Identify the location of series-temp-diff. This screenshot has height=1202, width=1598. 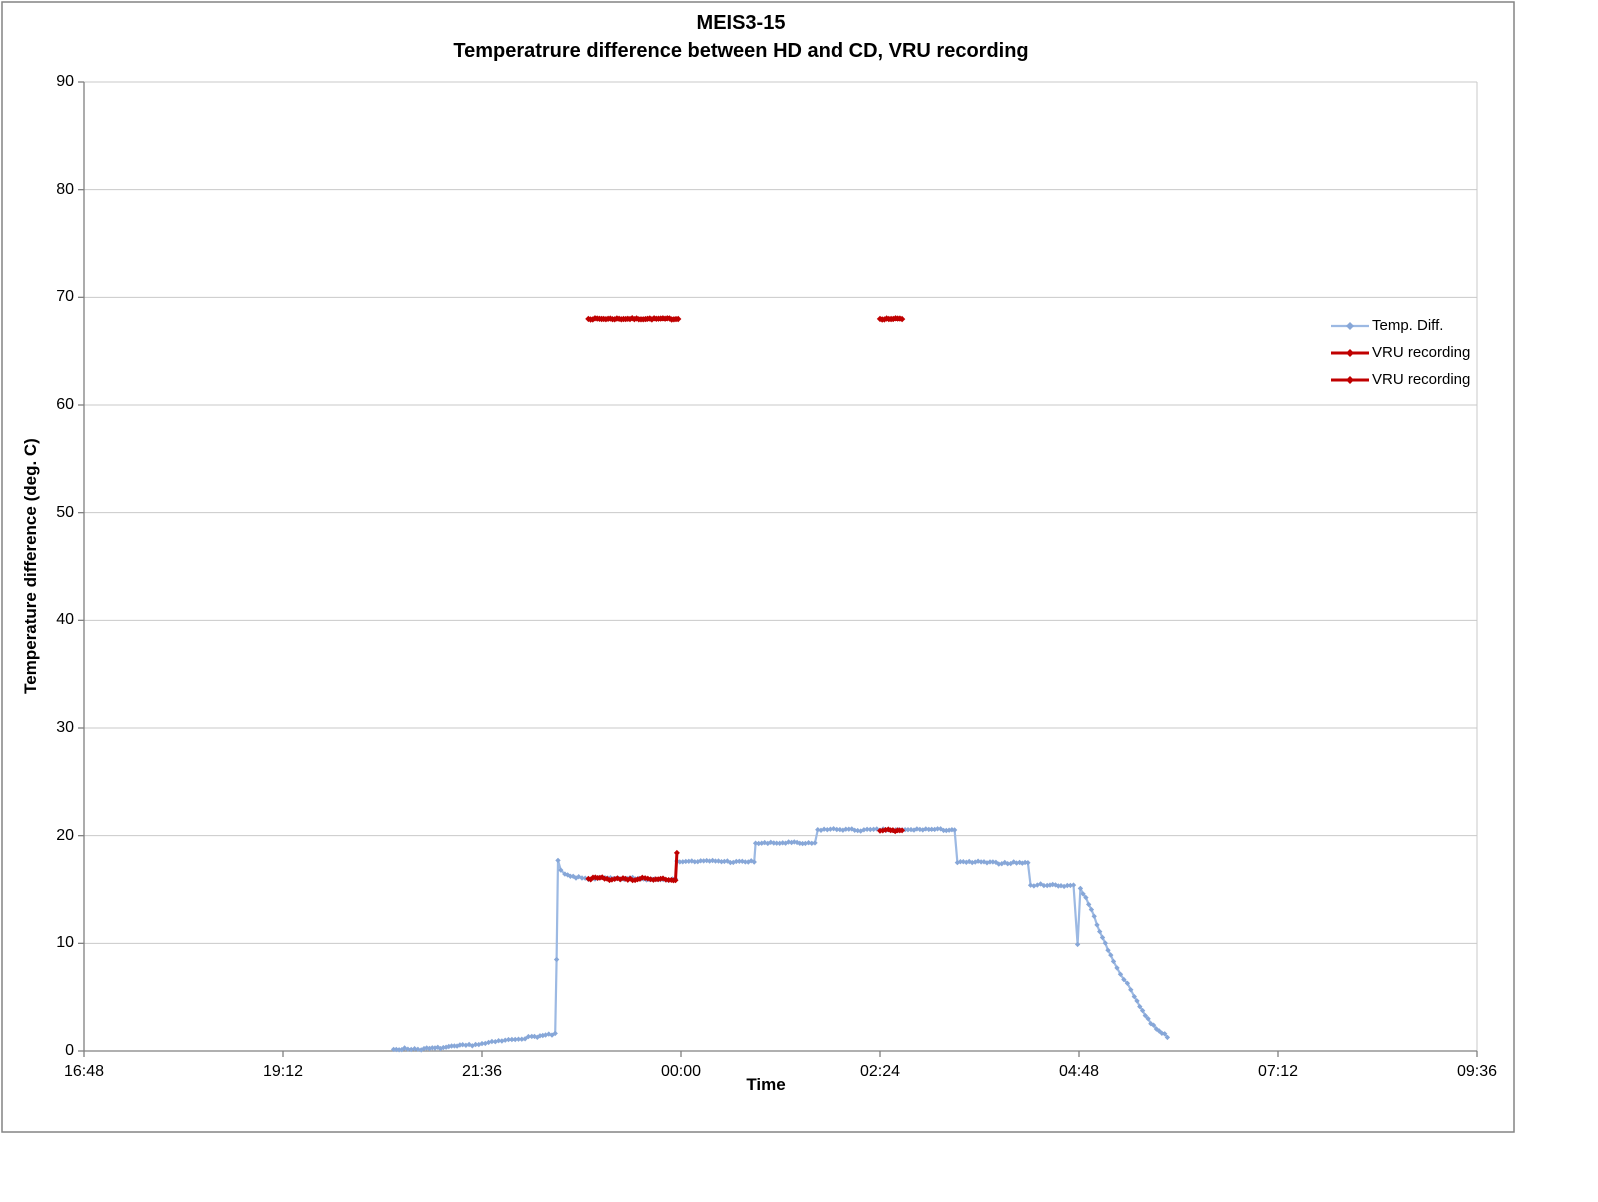
(780, 939).